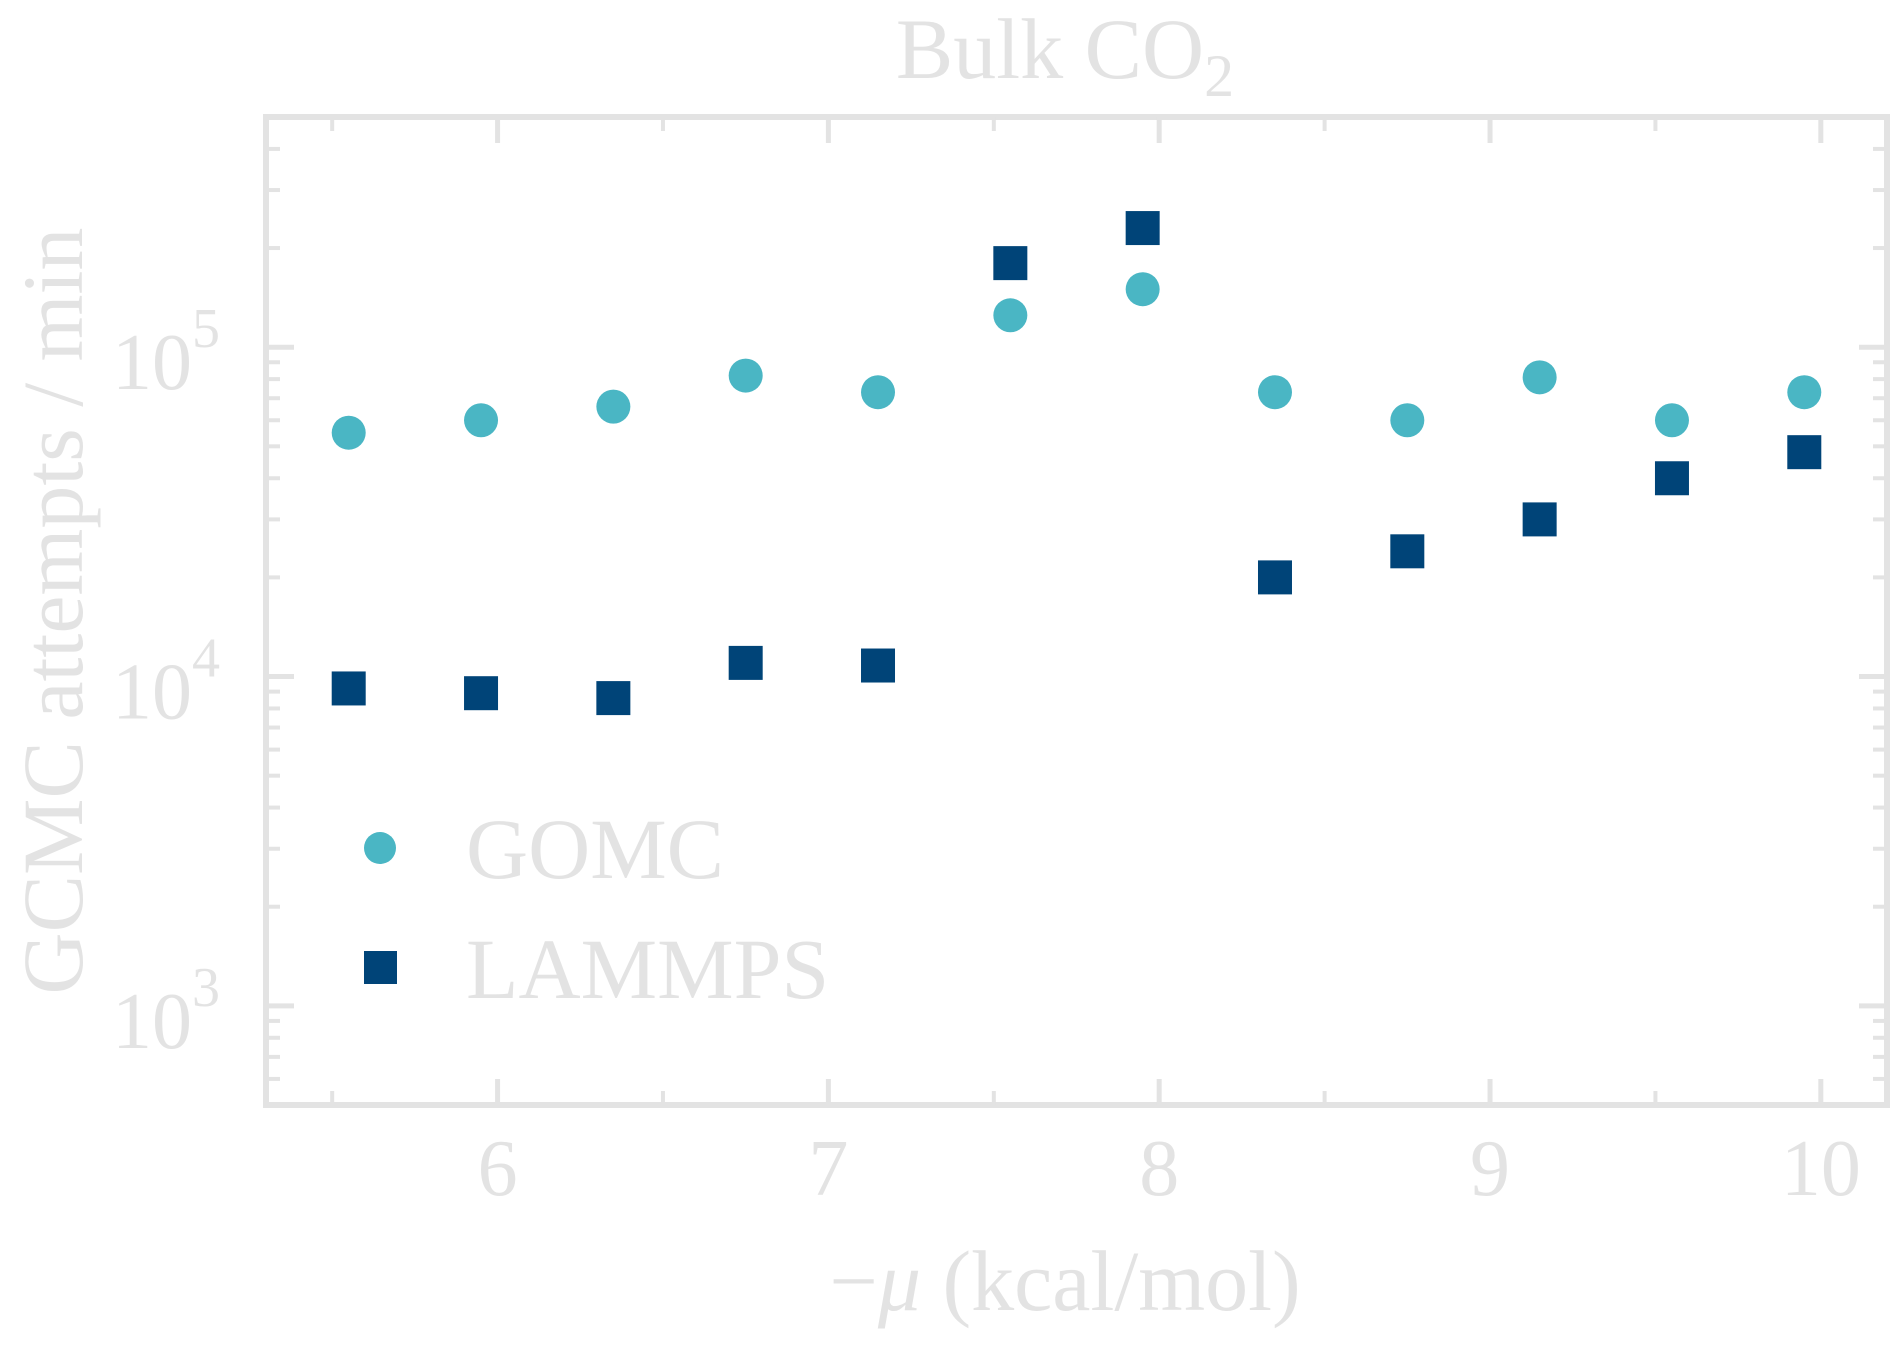  I want to click on legend-gomc-label: GOMC, so click(595, 849).